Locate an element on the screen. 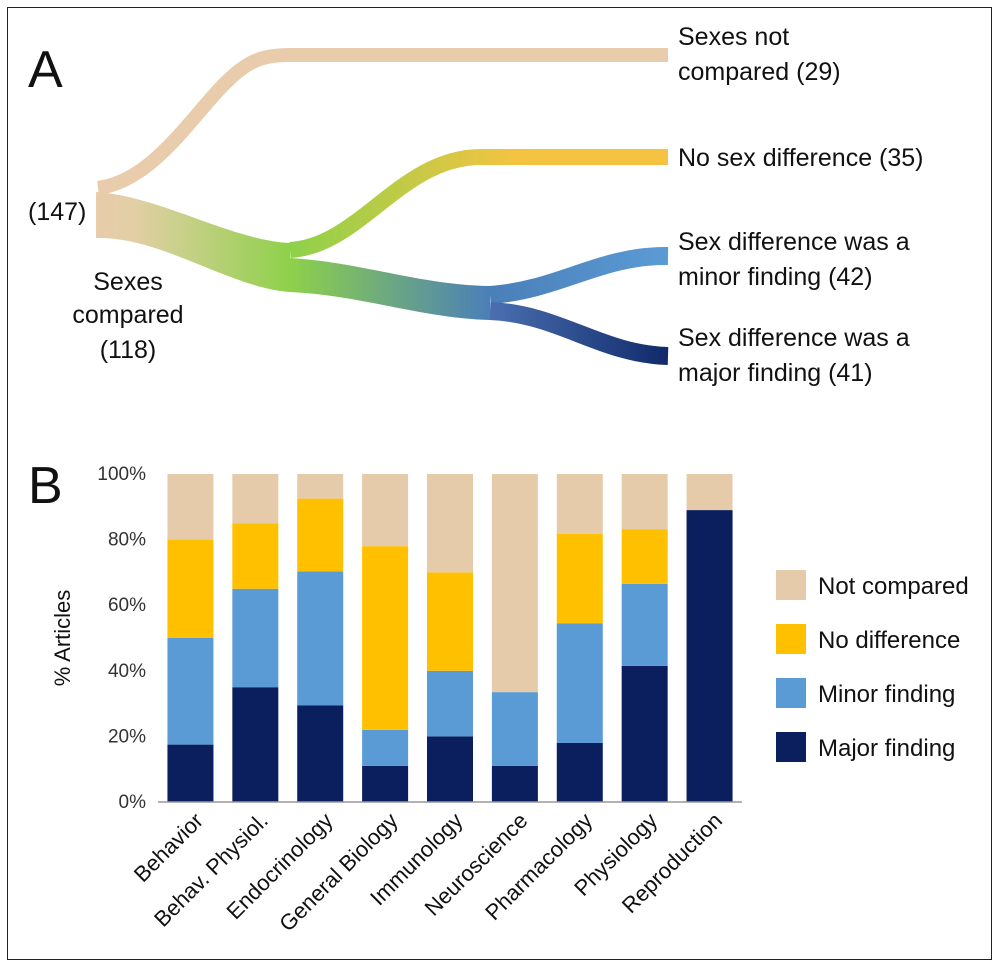 The width and height of the screenshot is (1000, 969). bar-stack-general-biology is located at coordinates (385, 638).